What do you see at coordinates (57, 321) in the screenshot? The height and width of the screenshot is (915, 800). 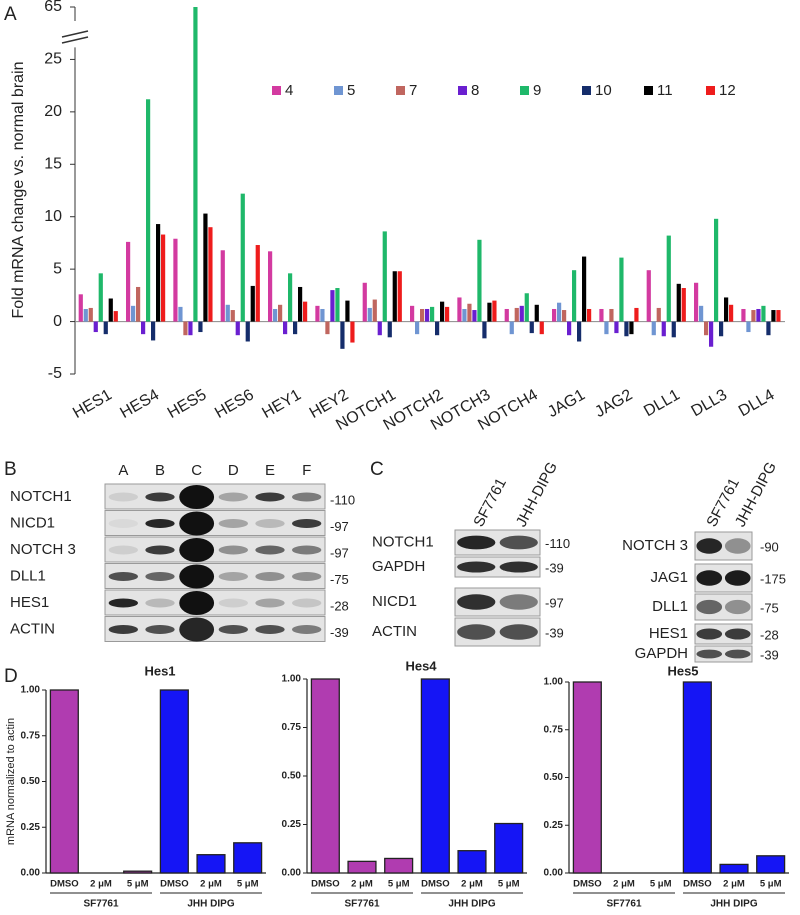 I see `y-tick-label: 0` at bounding box center [57, 321].